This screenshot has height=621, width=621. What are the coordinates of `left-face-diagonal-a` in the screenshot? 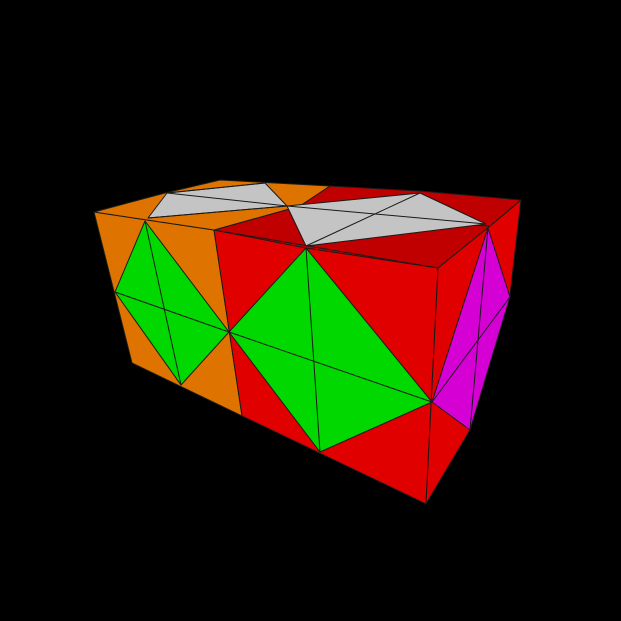 It's located at (163, 303).